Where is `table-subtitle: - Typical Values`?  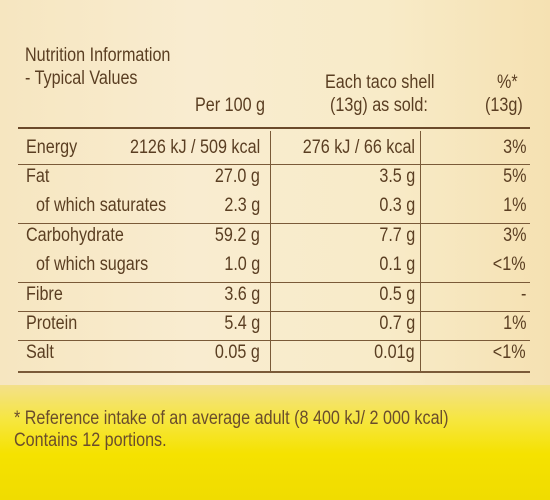
table-subtitle: - Typical Values is located at coordinates (81, 78).